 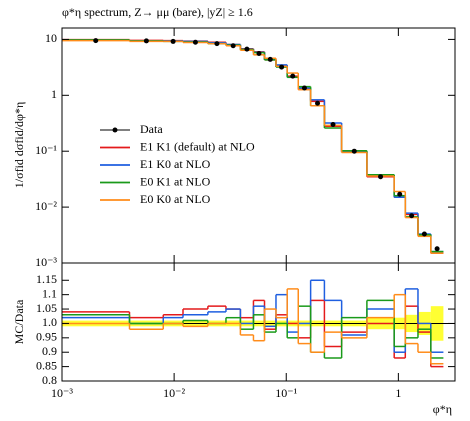 What do you see at coordinates (49, 293) in the screenshot?
I see `y-tick-label: 1.1` at bounding box center [49, 293].